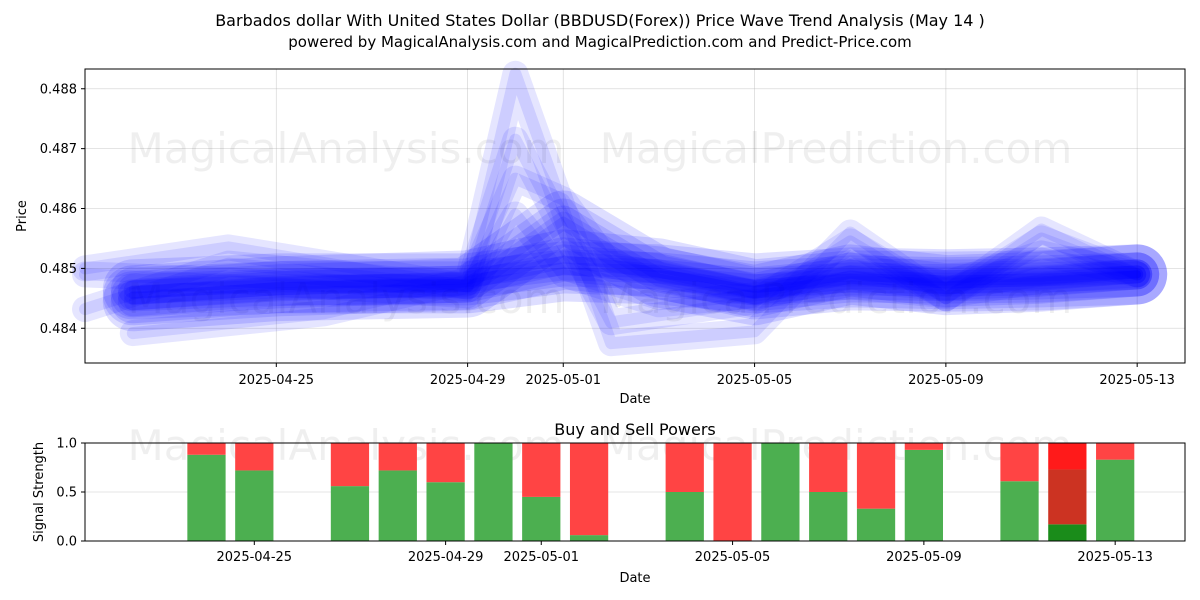  What do you see at coordinates (346, 148) in the screenshot?
I see `watermark-analysis: MagicalAnalysis.com` at bounding box center [346, 148].